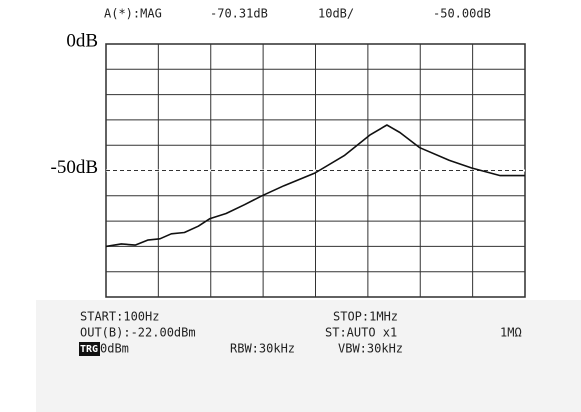 The width and height of the screenshot is (581, 412). Describe the element at coordinates (138, 333) in the screenshot. I see `status-text: OUT(B):-22.00dBm` at that location.